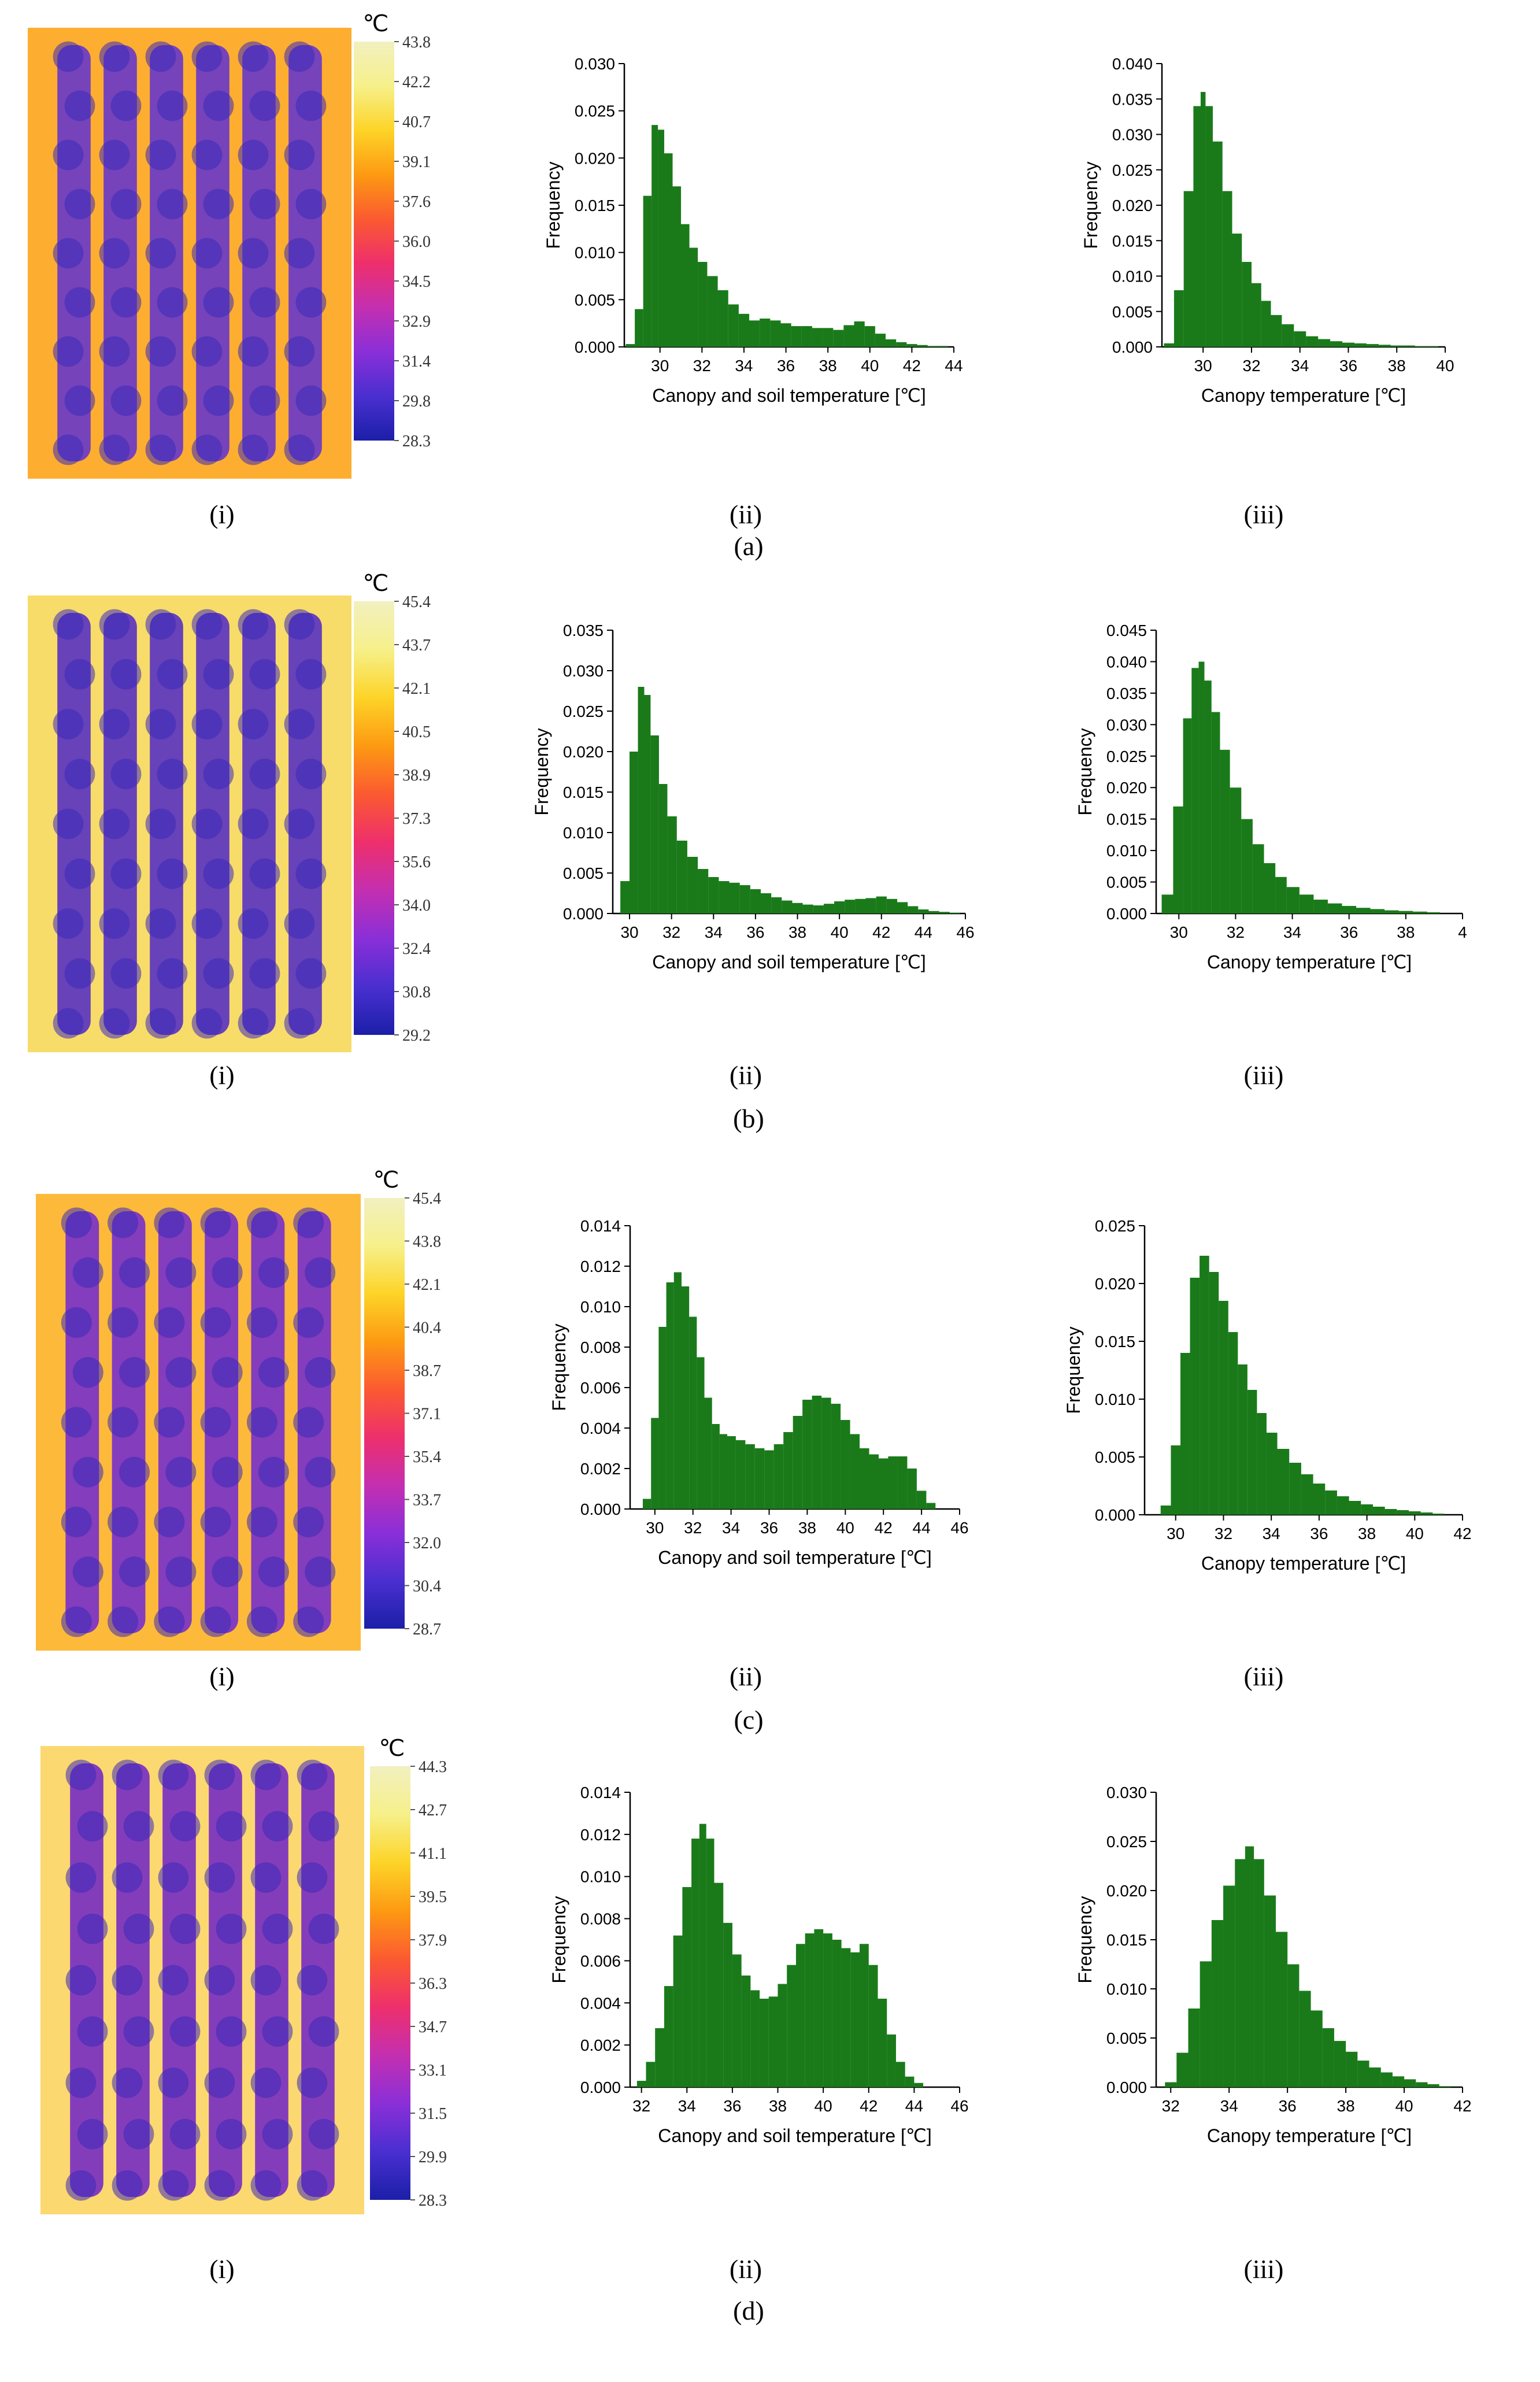  I want to click on y-tick-label: 0.010, so click(583, 833).